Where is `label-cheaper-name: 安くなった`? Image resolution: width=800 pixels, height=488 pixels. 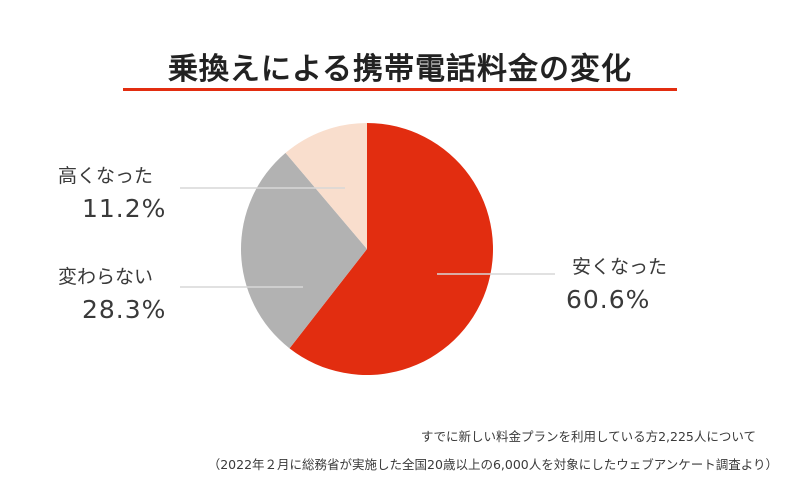 label-cheaper-name: 安くなった is located at coordinates (620, 267).